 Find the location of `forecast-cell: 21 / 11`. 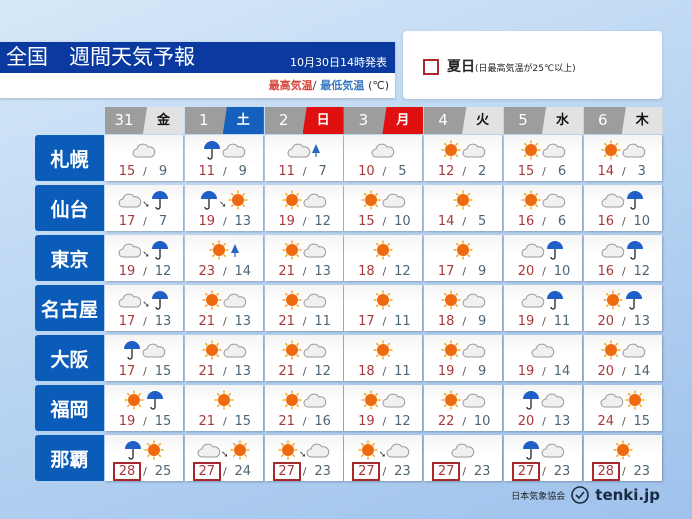

forecast-cell: 21 / 11 is located at coordinates (303, 308).